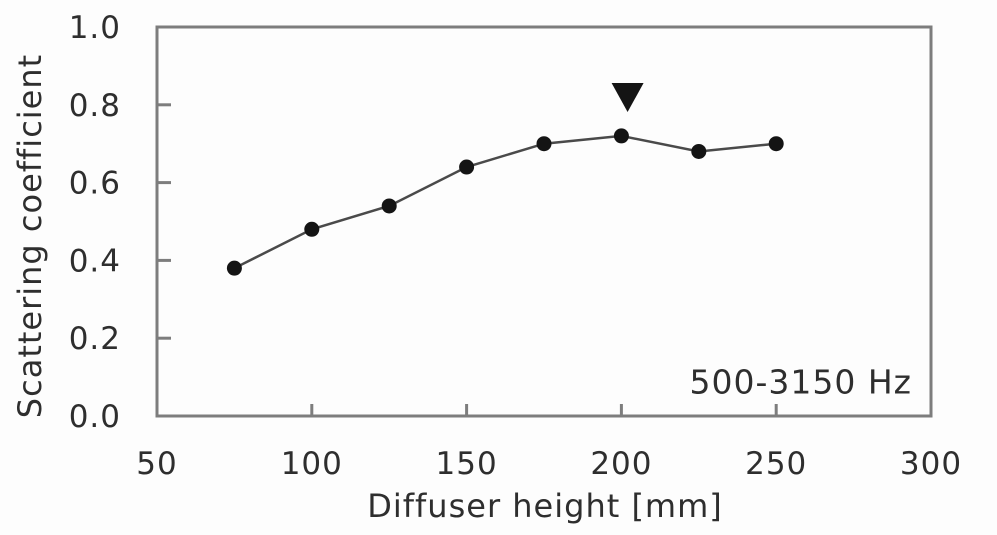  I want to click on series-line, so click(505, 202).